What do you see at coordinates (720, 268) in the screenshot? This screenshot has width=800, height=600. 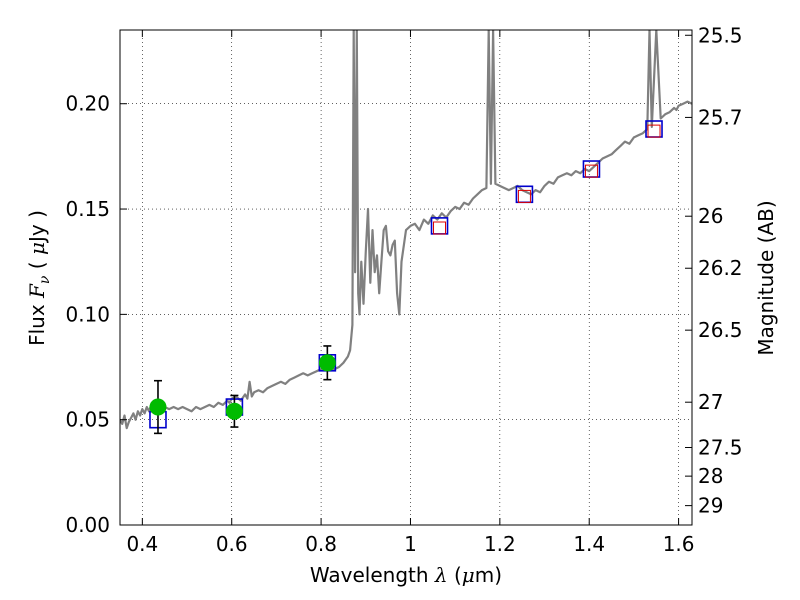 I see `y2-tick-label: 26.2` at bounding box center [720, 268].